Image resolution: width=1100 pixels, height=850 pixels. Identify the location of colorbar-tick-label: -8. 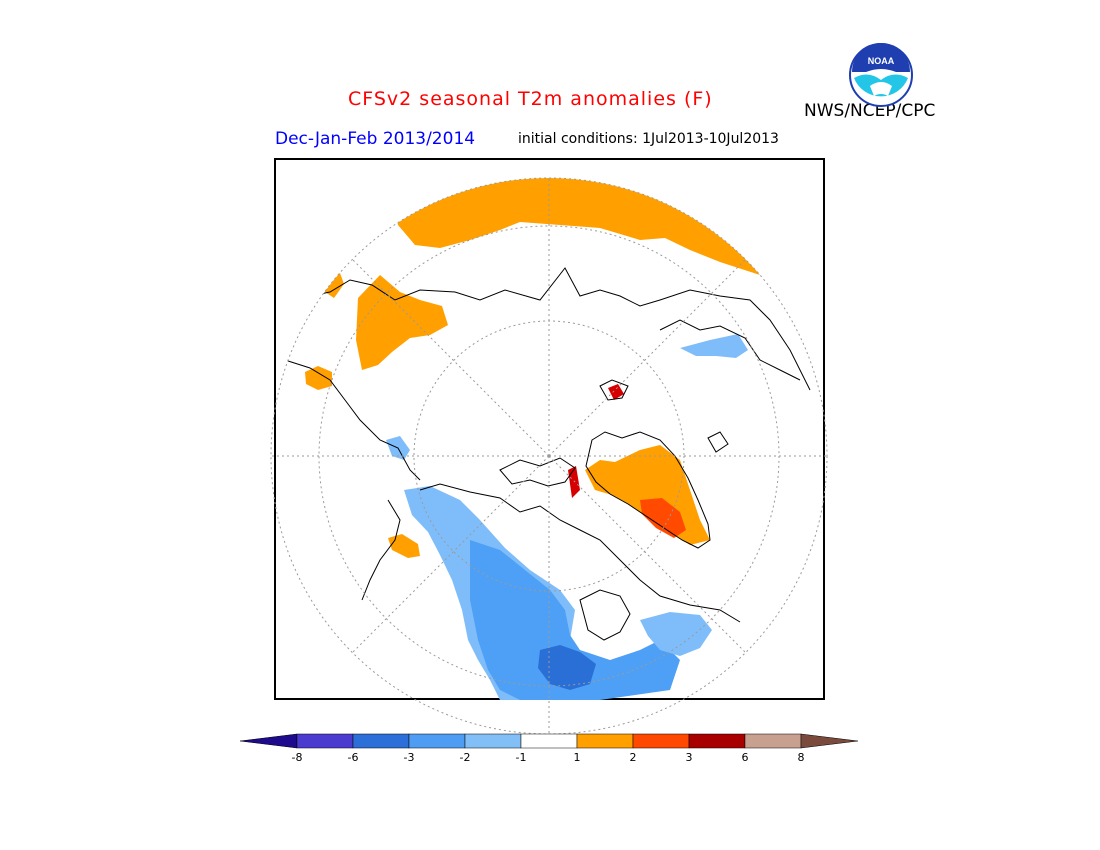
(297, 757).